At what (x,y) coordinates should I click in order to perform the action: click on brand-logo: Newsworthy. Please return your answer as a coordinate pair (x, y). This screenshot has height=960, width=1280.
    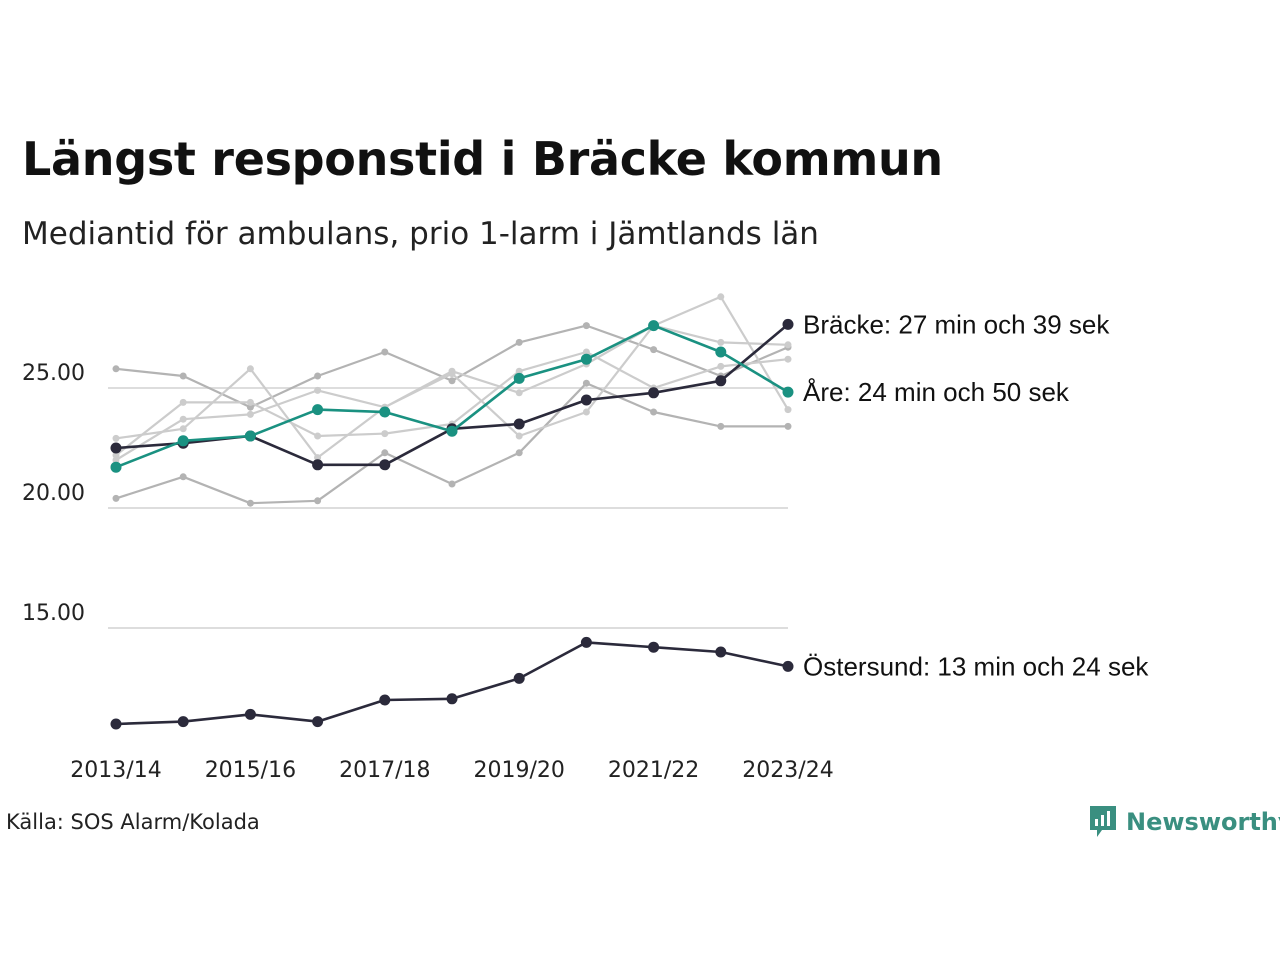
    Looking at the image, I should click on (1184, 822).